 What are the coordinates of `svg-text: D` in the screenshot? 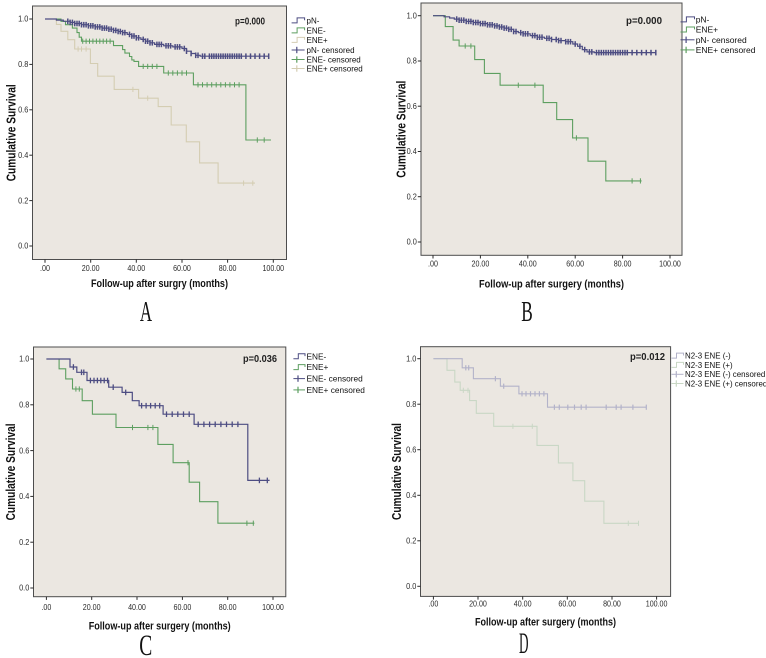 It's located at (524, 642).